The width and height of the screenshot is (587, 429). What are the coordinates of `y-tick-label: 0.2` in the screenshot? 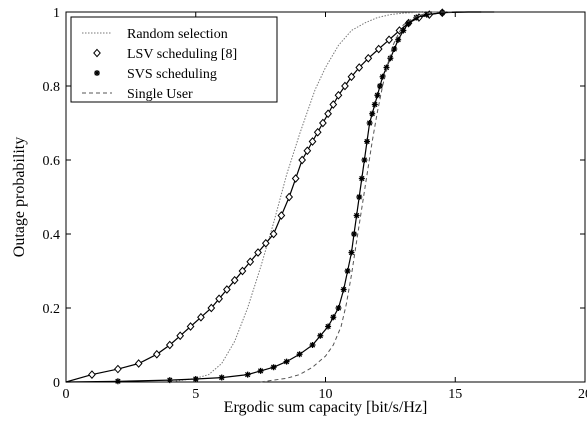 It's located at (52, 309).